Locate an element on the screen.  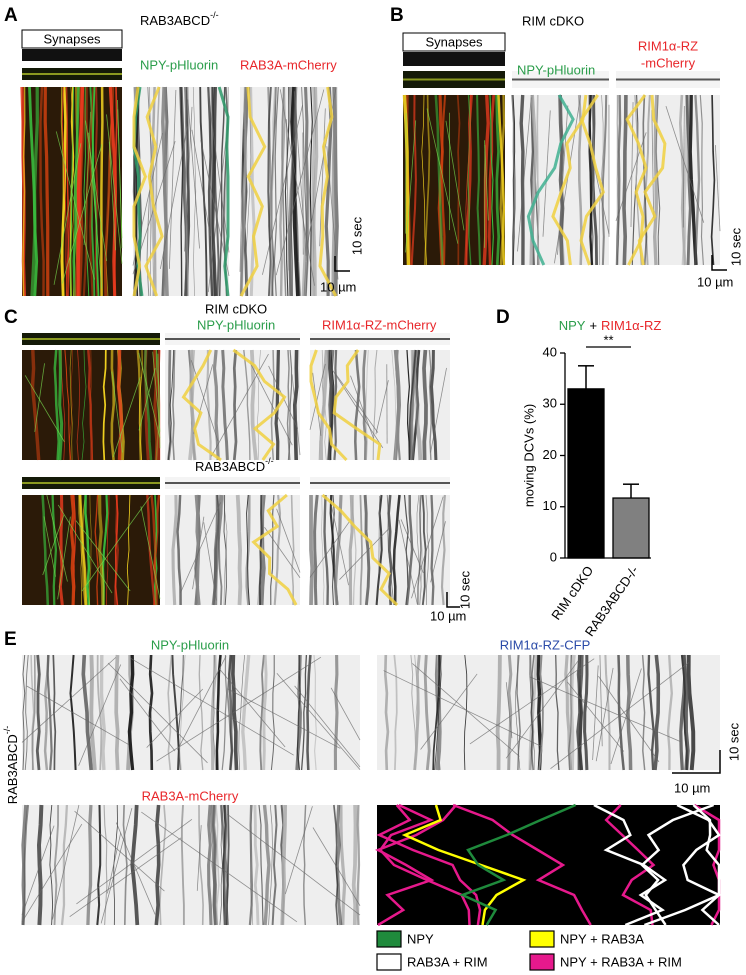
scale-space: 10 µm is located at coordinates (692, 787).